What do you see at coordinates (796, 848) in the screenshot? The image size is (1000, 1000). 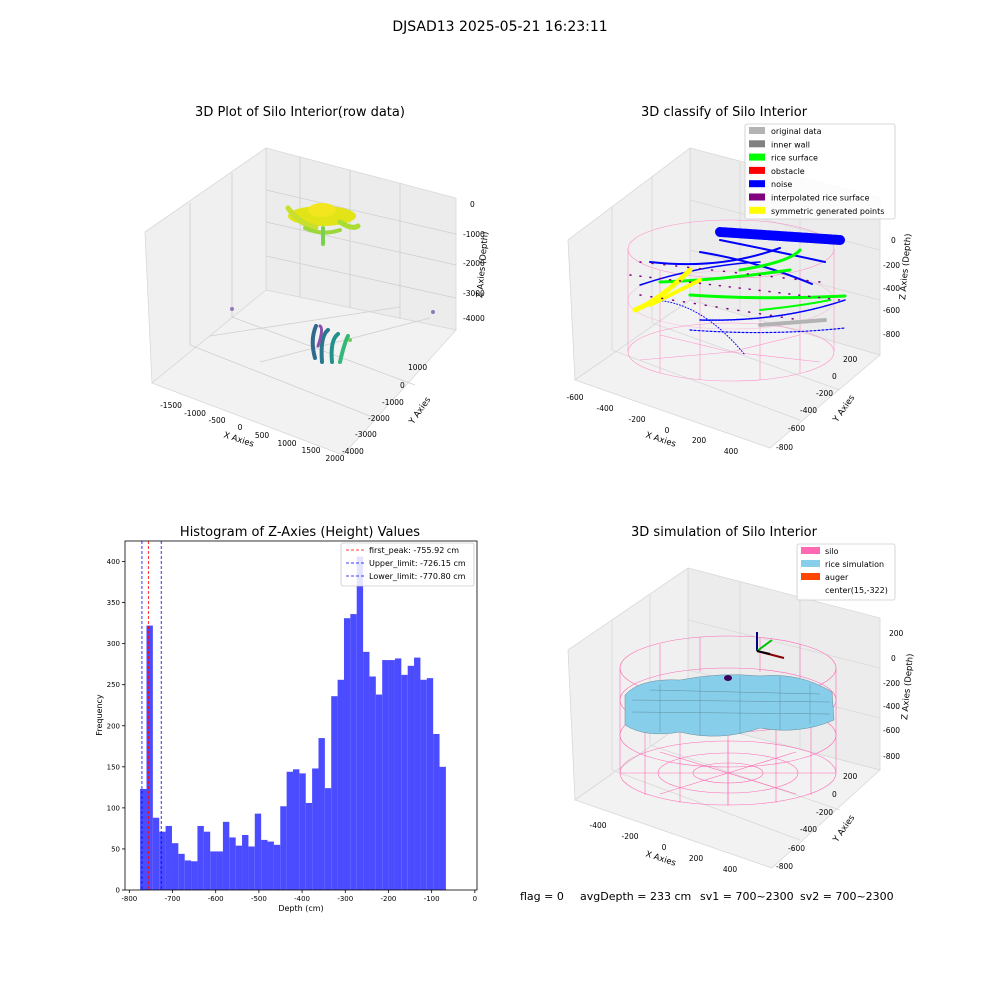 I see `simulation-y-tick: -600` at bounding box center [796, 848].